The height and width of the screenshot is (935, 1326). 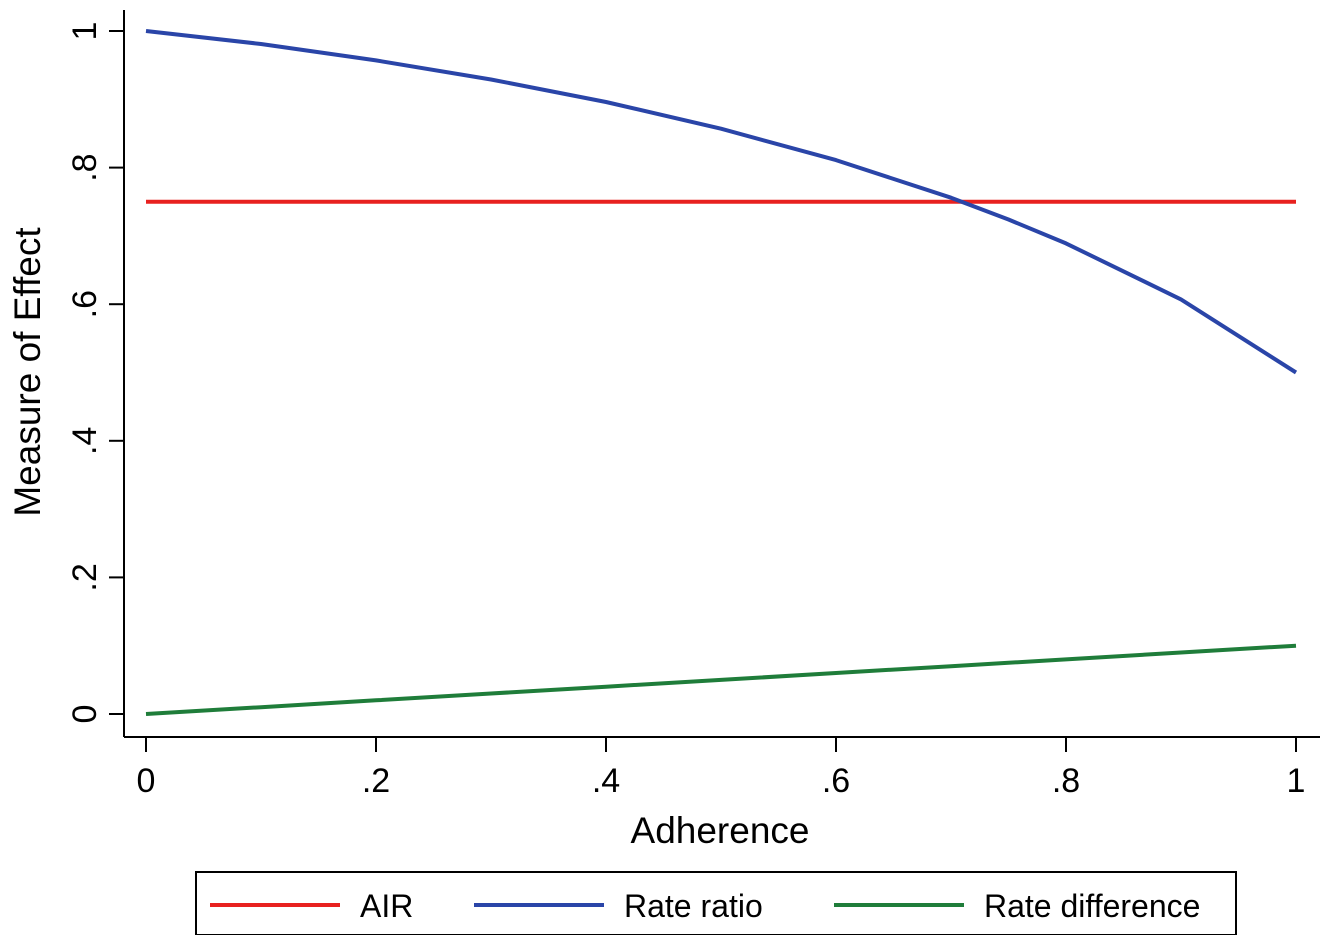 What do you see at coordinates (1296, 781) in the screenshot?
I see `x-tick-label: 1` at bounding box center [1296, 781].